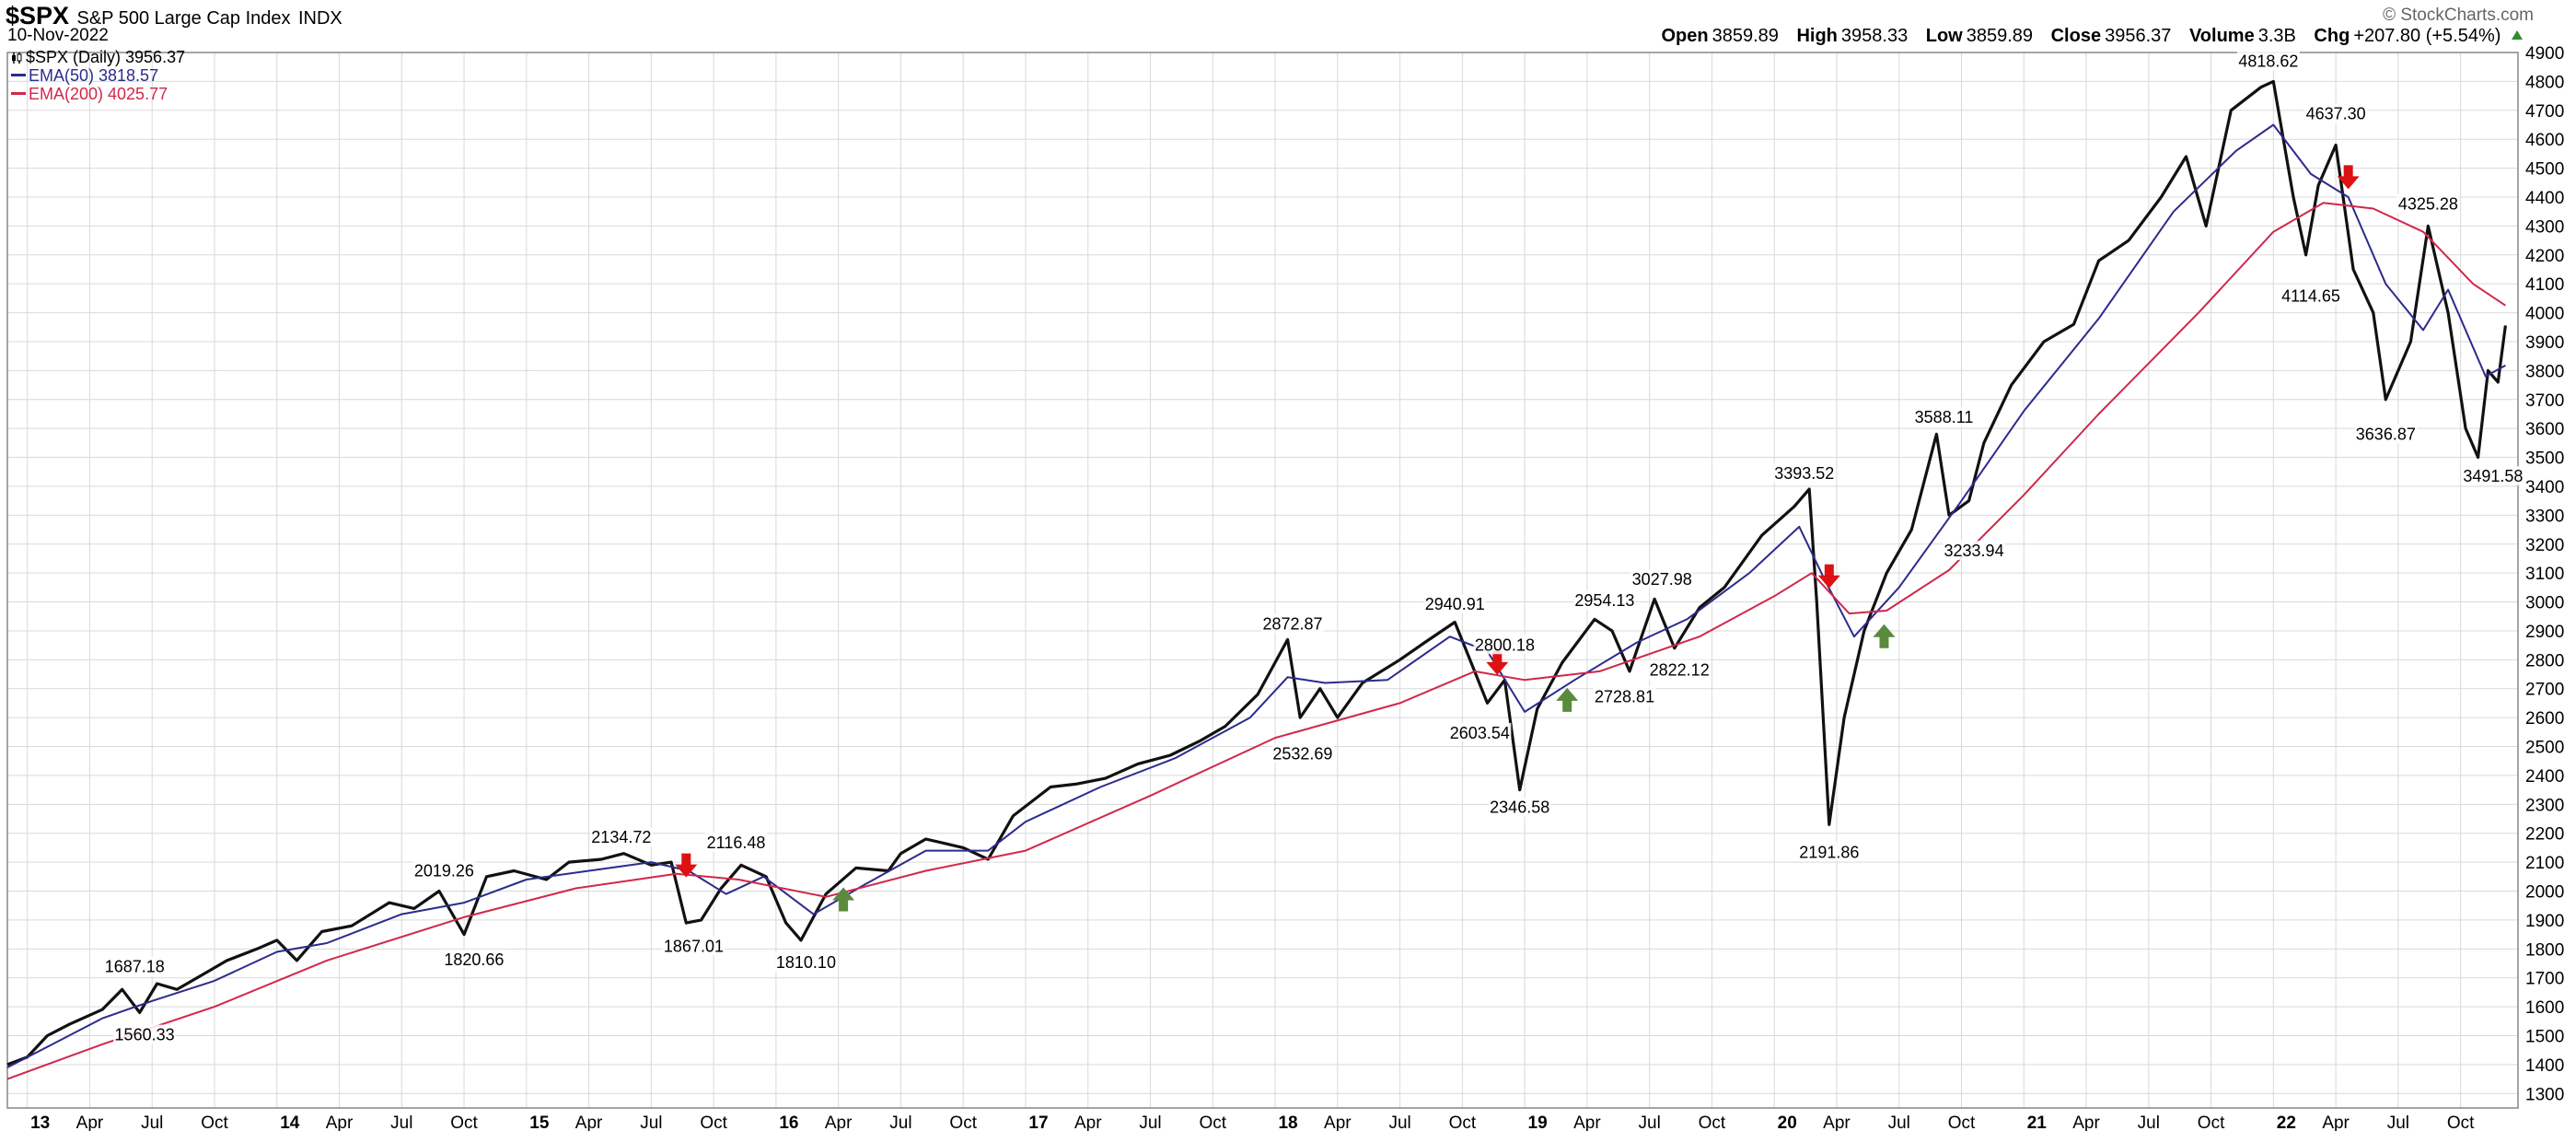 This screenshot has height=1131, width=2576. Describe the element at coordinates (2544, 1066) in the screenshot. I see `y-tick-label: 1400` at that location.